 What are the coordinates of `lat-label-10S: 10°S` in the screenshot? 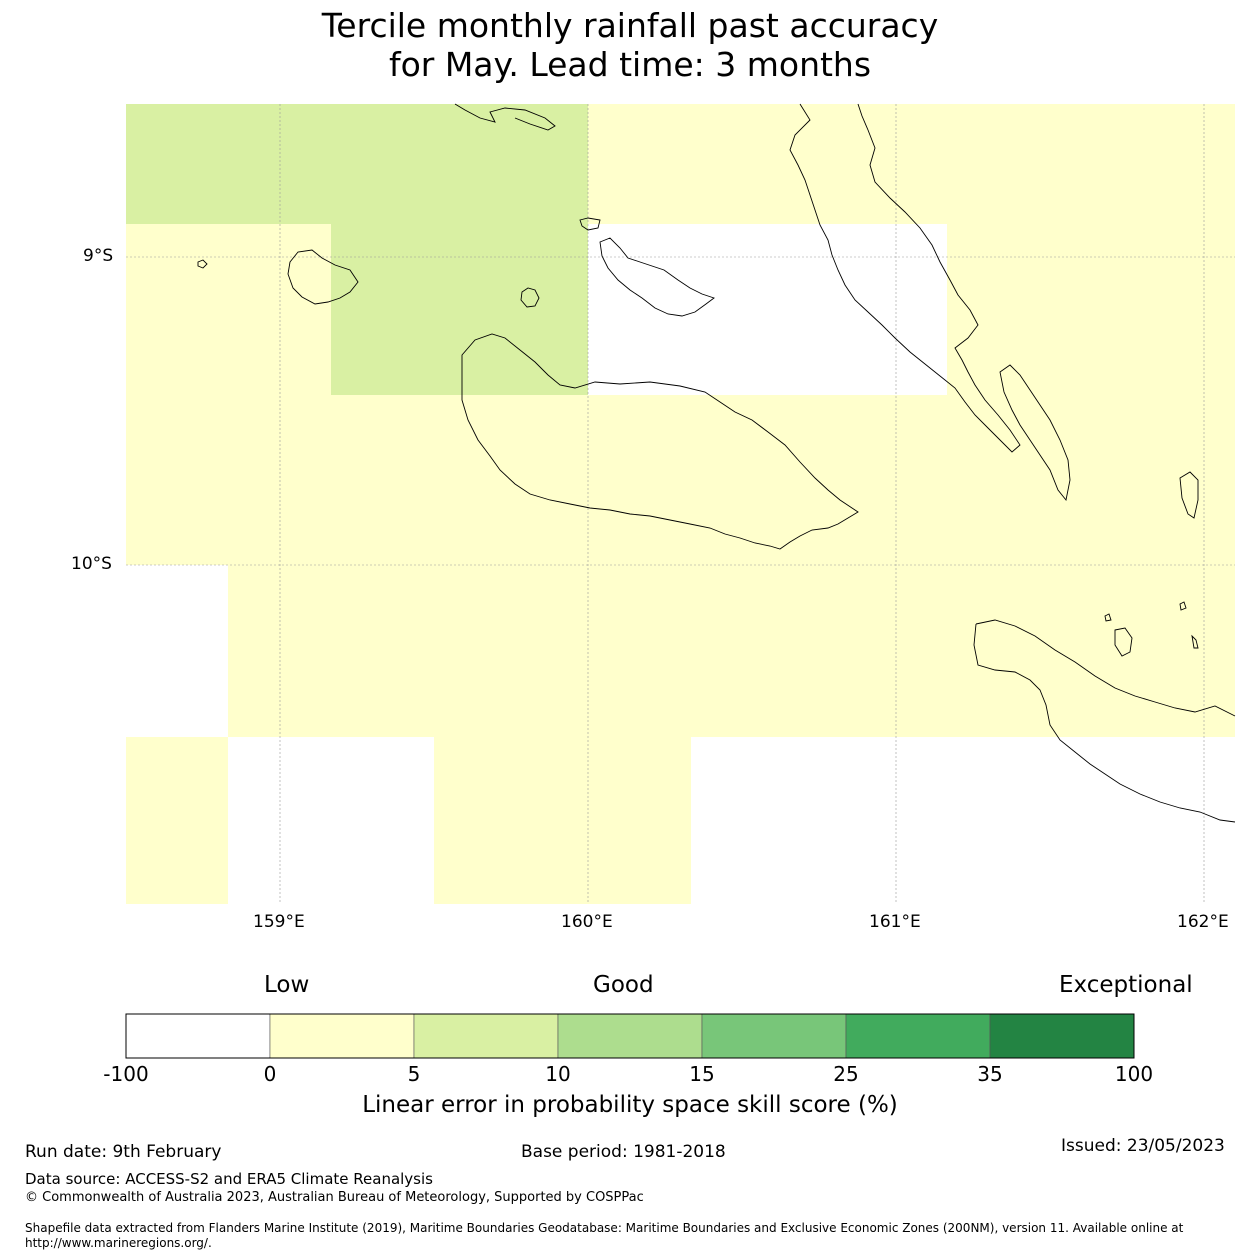 It's located at (91, 564).